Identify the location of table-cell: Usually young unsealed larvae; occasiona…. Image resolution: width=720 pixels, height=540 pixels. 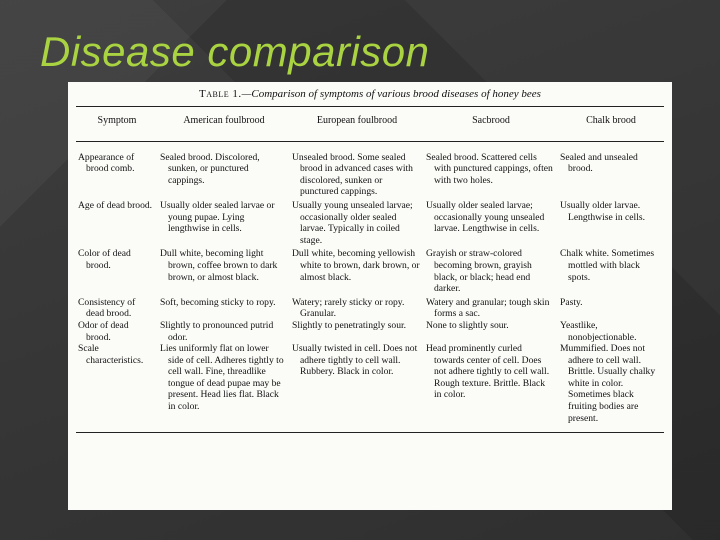
(352, 222).